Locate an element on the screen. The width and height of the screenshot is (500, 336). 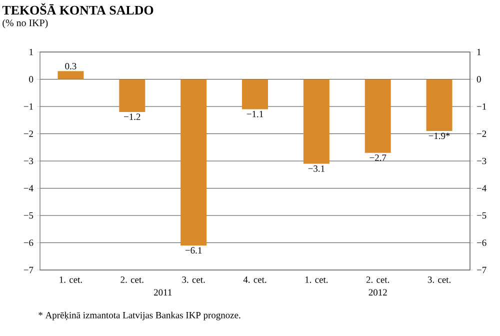
data-label: 0.3 is located at coordinates (70, 66).